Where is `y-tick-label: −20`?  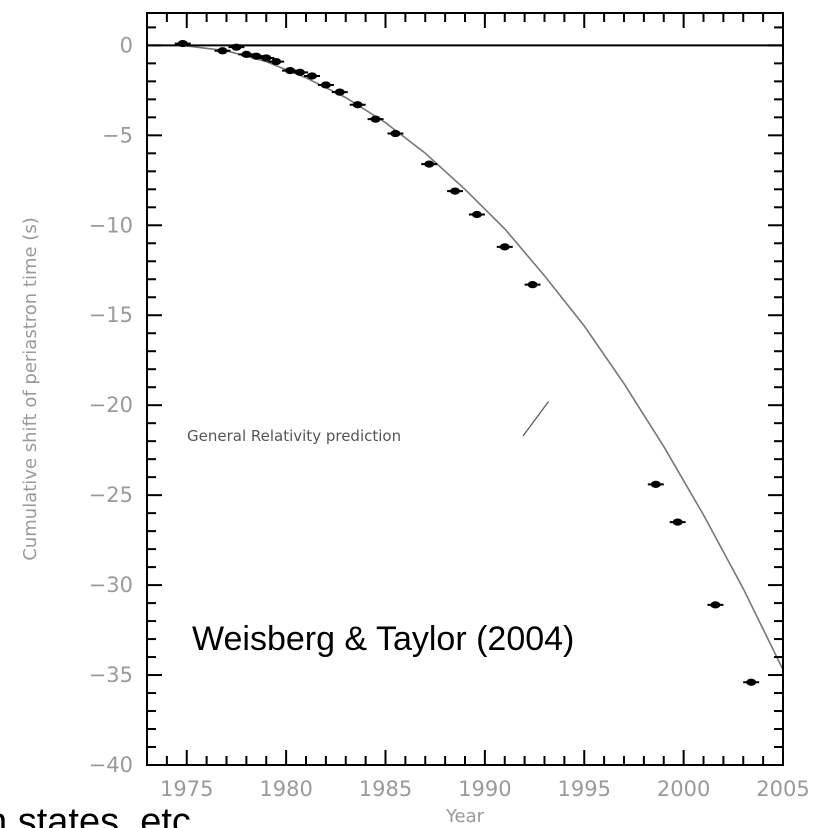 y-tick-label: −20 is located at coordinates (111, 405).